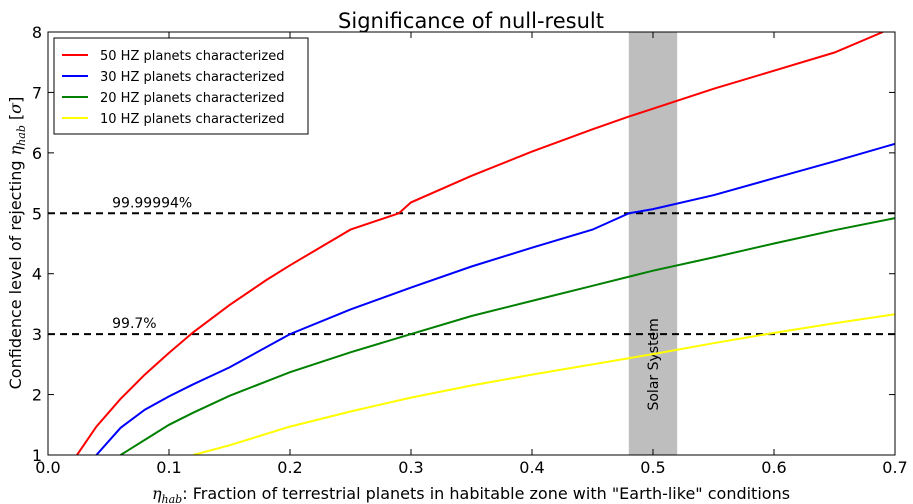  Describe the element at coordinates (21, 135) in the screenshot. I see `y-axis-label-math-sub: hab` at that location.